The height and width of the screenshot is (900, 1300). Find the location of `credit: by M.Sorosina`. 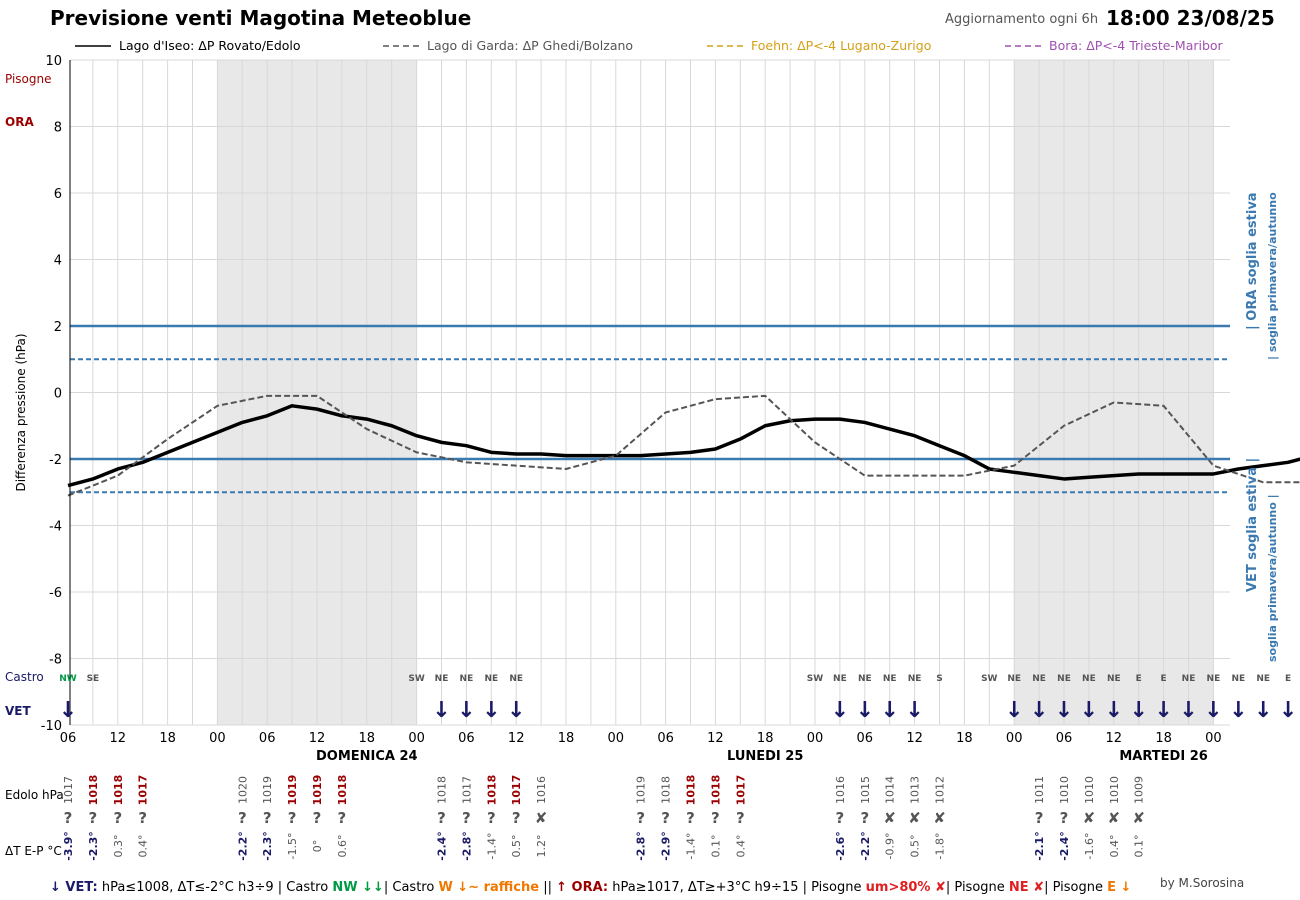

credit: by M.Sorosina is located at coordinates (1202, 883).